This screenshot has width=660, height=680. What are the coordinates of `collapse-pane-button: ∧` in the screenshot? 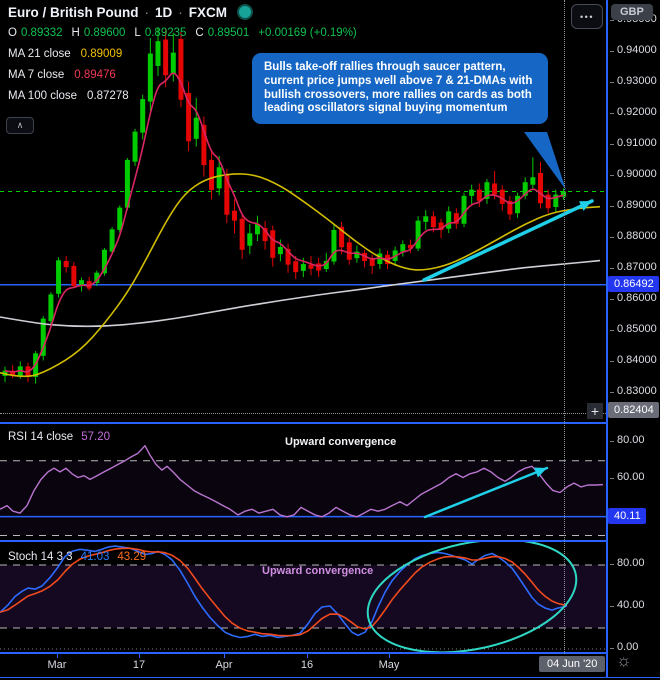 It's located at (20, 125).